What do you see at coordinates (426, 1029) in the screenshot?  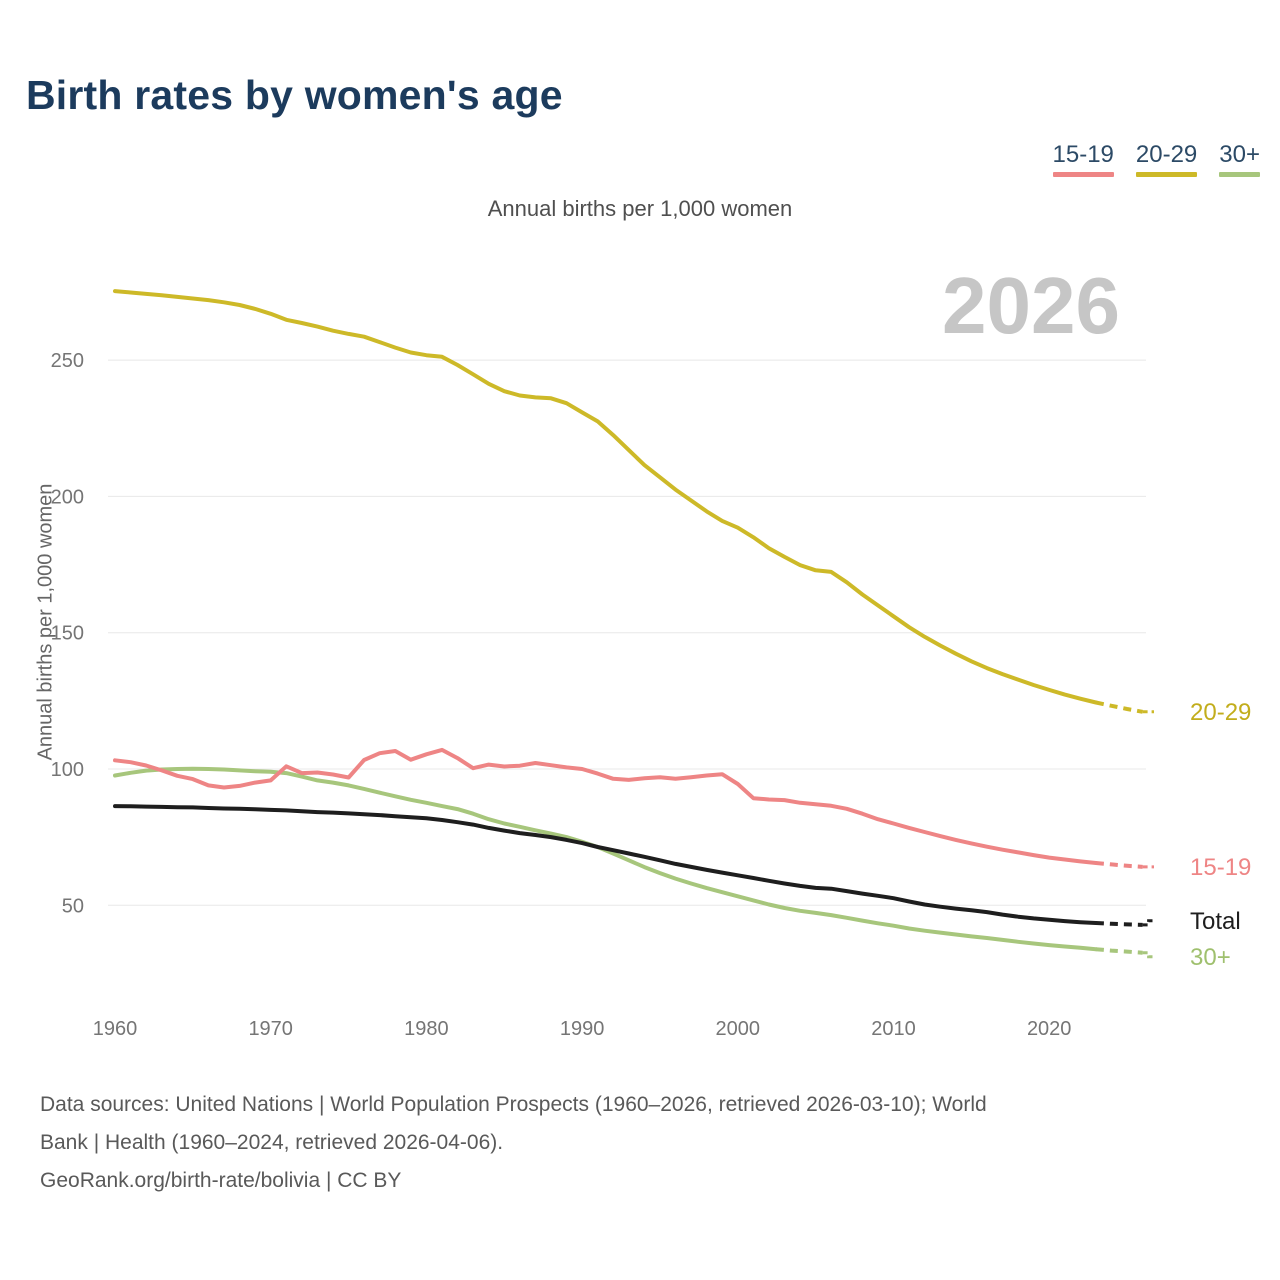 I see `x-tick-label: 1980` at bounding box center [426, 1029].